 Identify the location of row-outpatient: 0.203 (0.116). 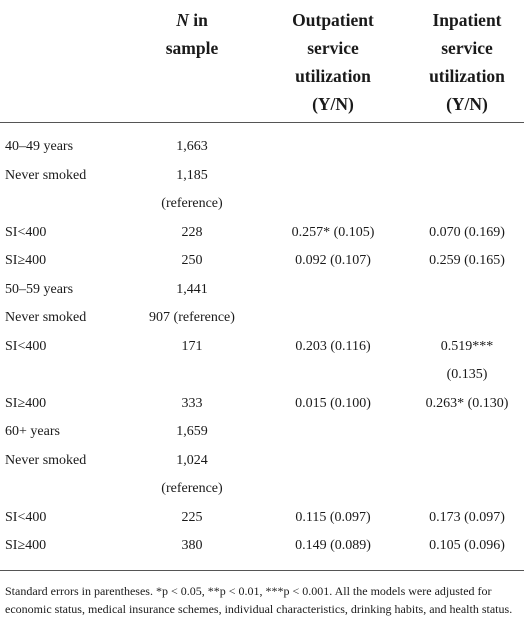
(333, 347).